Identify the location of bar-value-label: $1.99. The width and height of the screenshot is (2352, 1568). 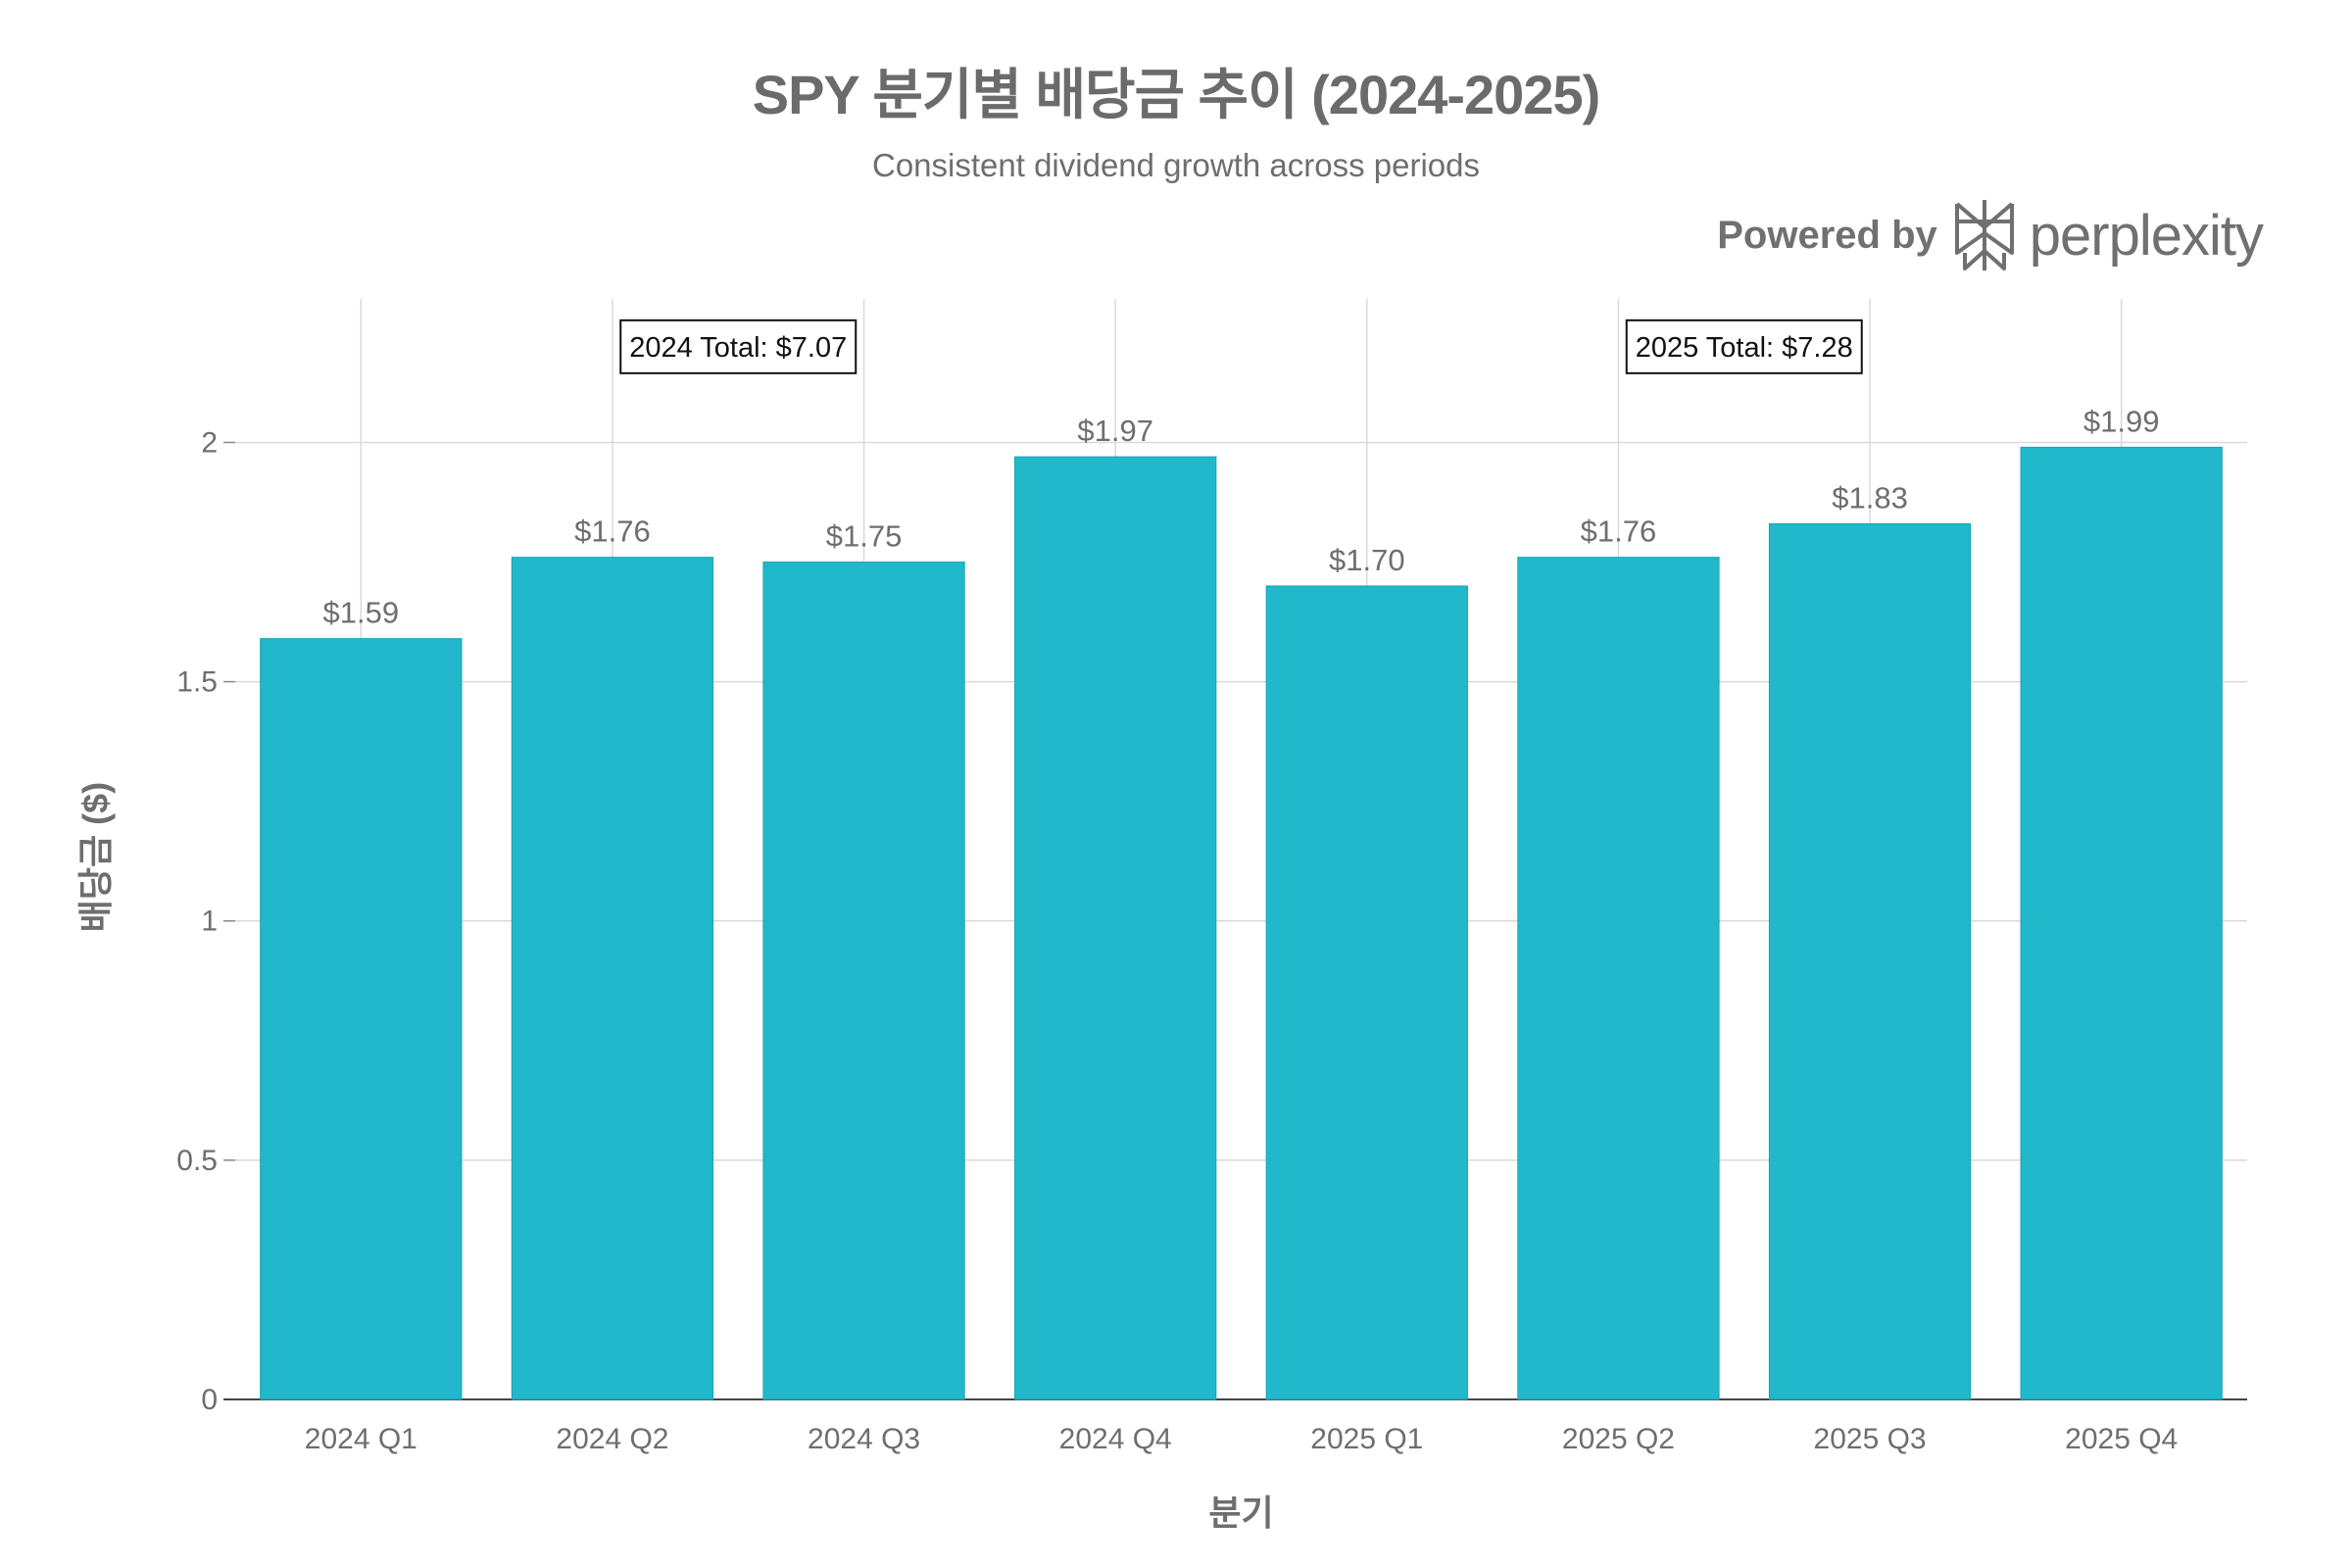
(2121, 421).